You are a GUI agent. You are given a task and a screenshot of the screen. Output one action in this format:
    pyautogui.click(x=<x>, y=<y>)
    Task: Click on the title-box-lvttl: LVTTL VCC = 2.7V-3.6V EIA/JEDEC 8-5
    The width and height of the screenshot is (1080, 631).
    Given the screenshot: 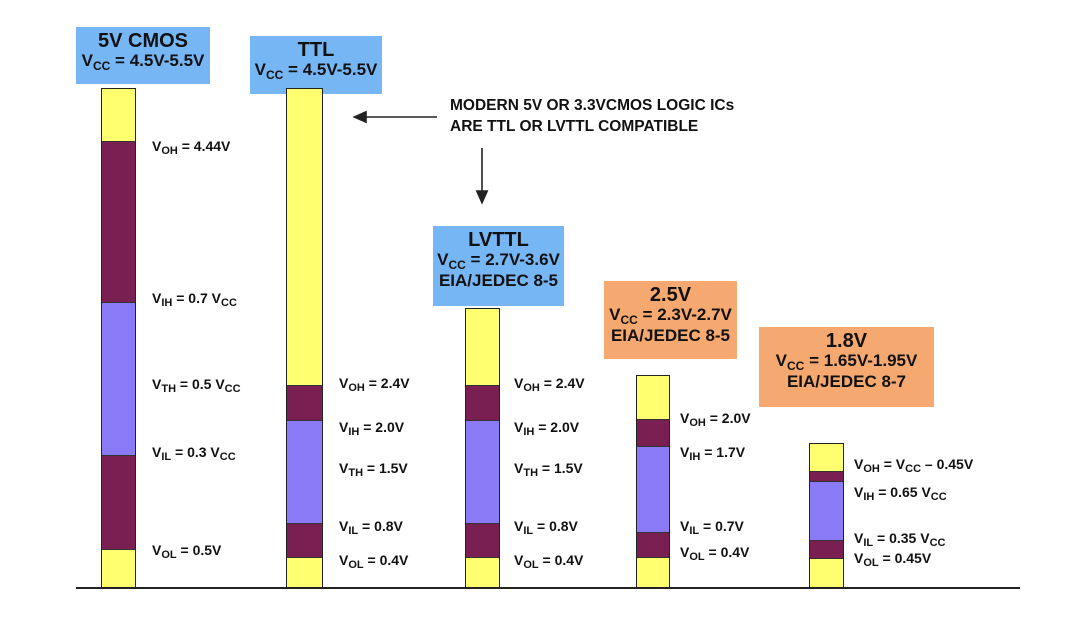 What is the action you would take?
    pyautogui.click(x=498, y=266)
    